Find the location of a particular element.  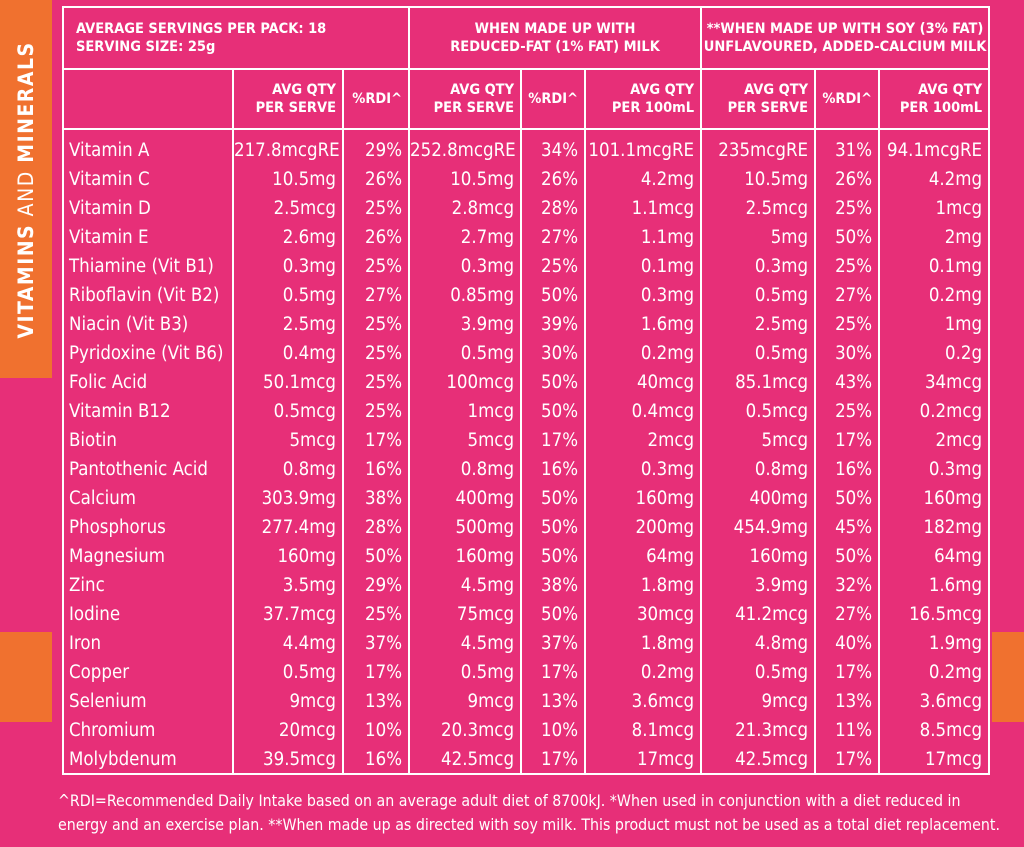

nutrient-name: Molybdenum is located at coordinates (123, 759).